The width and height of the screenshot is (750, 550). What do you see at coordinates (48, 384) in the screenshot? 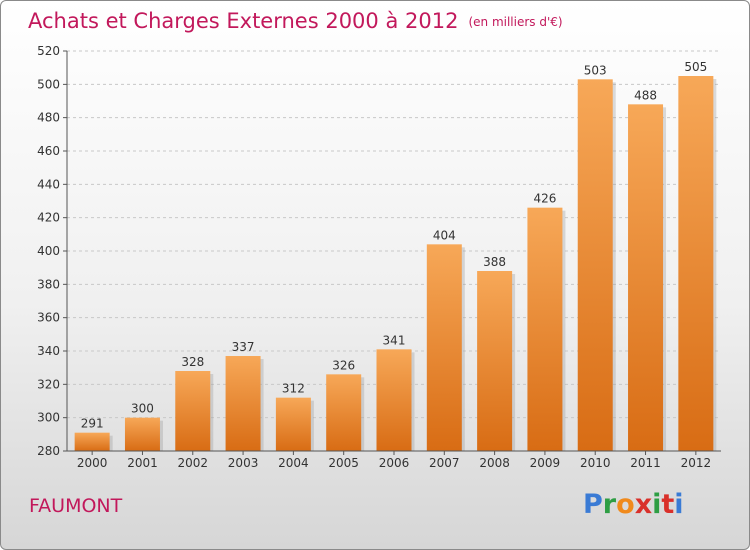
I see `y-tick-label: 320` at bounding box center [48, 384].